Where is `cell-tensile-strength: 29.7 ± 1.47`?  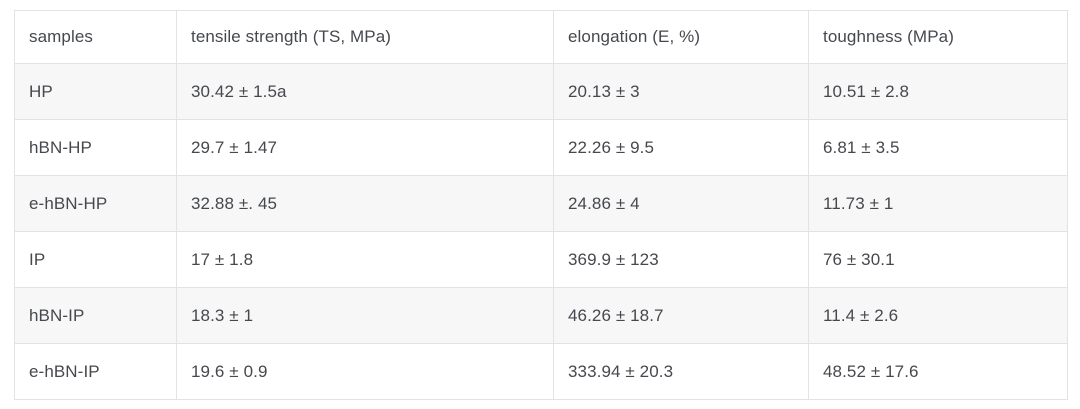
cell-tensile-strength: 29.7 ± 1.47 is located at coordinates (365, 147).